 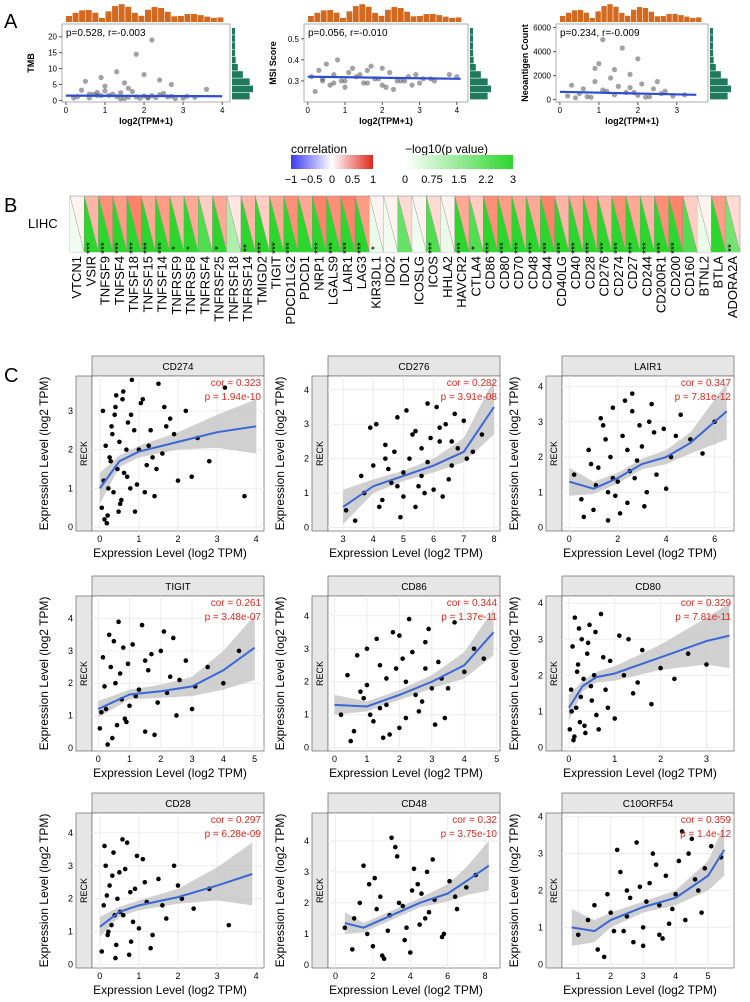 I want to click on gene-label: LGALS9, so click(x=333, y=280).